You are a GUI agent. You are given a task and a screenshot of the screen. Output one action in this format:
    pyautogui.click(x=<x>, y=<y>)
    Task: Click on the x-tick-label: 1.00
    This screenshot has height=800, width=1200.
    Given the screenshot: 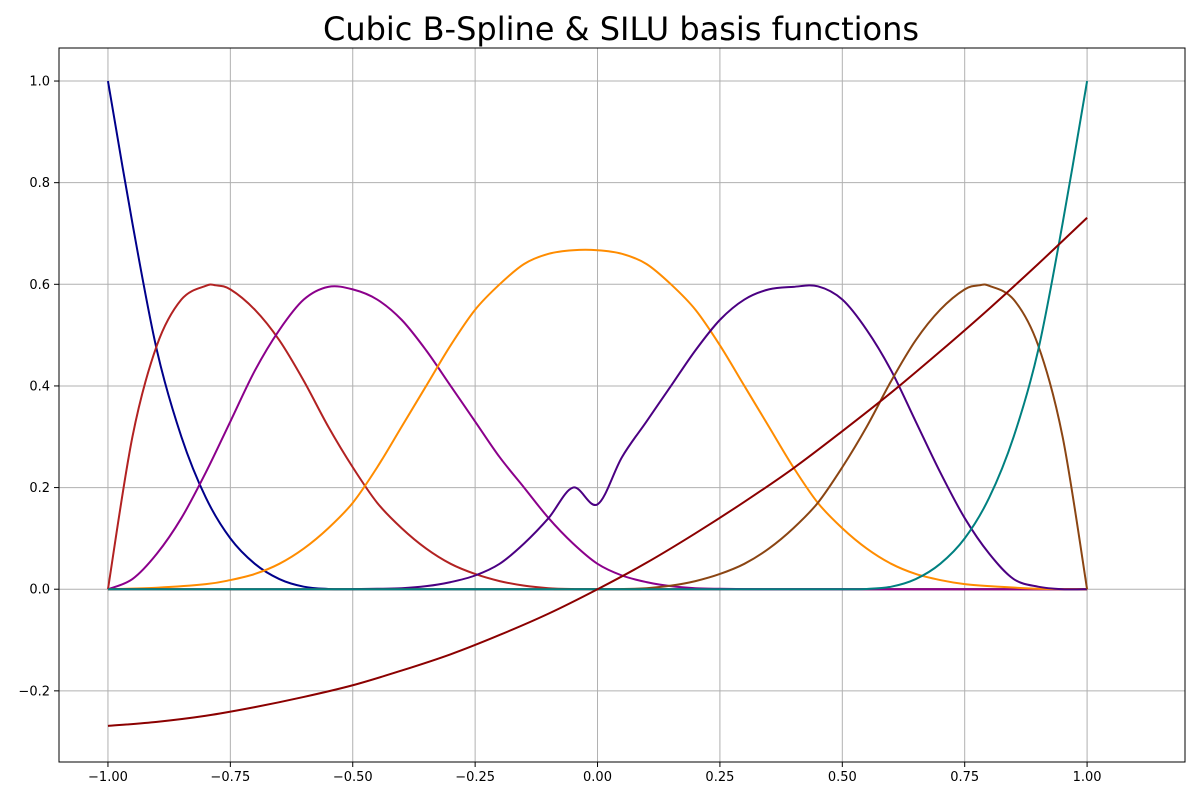 What is the action you would take?
    pyautogui.click(x=1087, y=777)
    